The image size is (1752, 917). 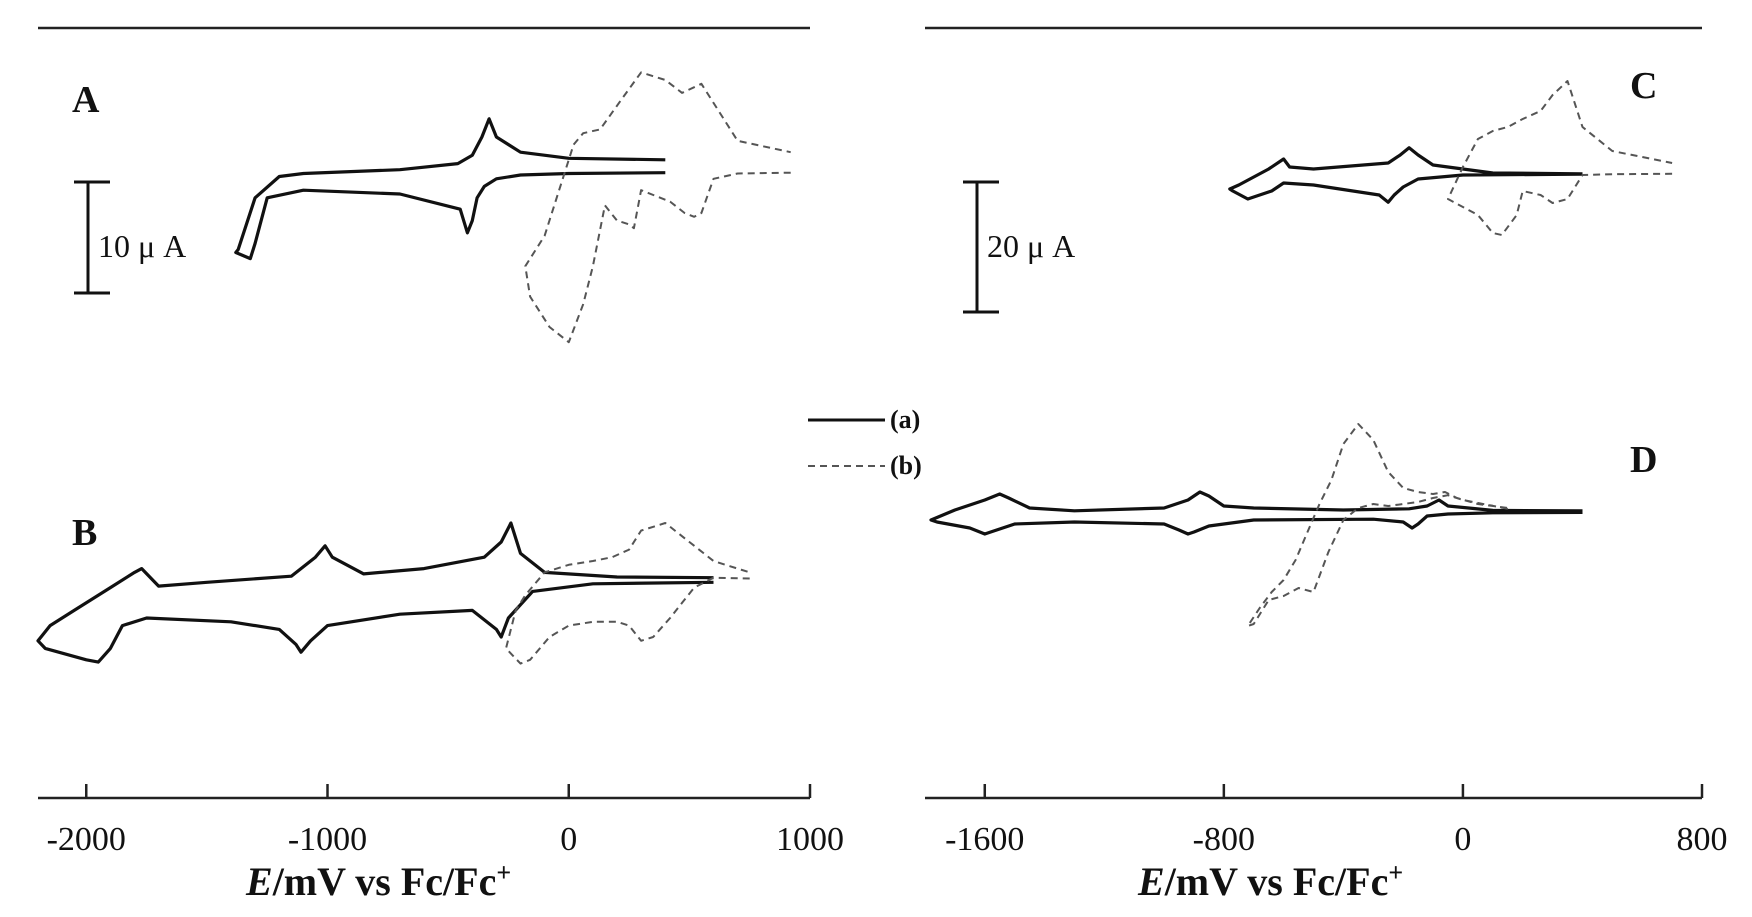 I want to click on legend-label-a: (a), so click(x=905, y=419).